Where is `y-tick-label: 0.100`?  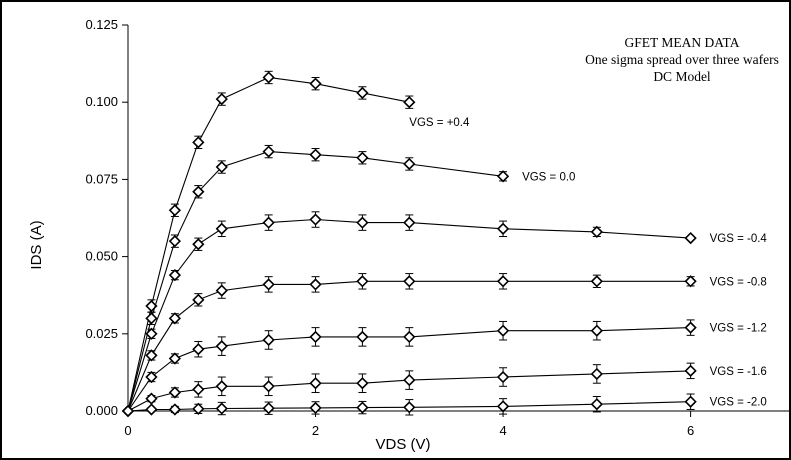
y-tick-label: 0.100 is located at coordinates (101, 101).